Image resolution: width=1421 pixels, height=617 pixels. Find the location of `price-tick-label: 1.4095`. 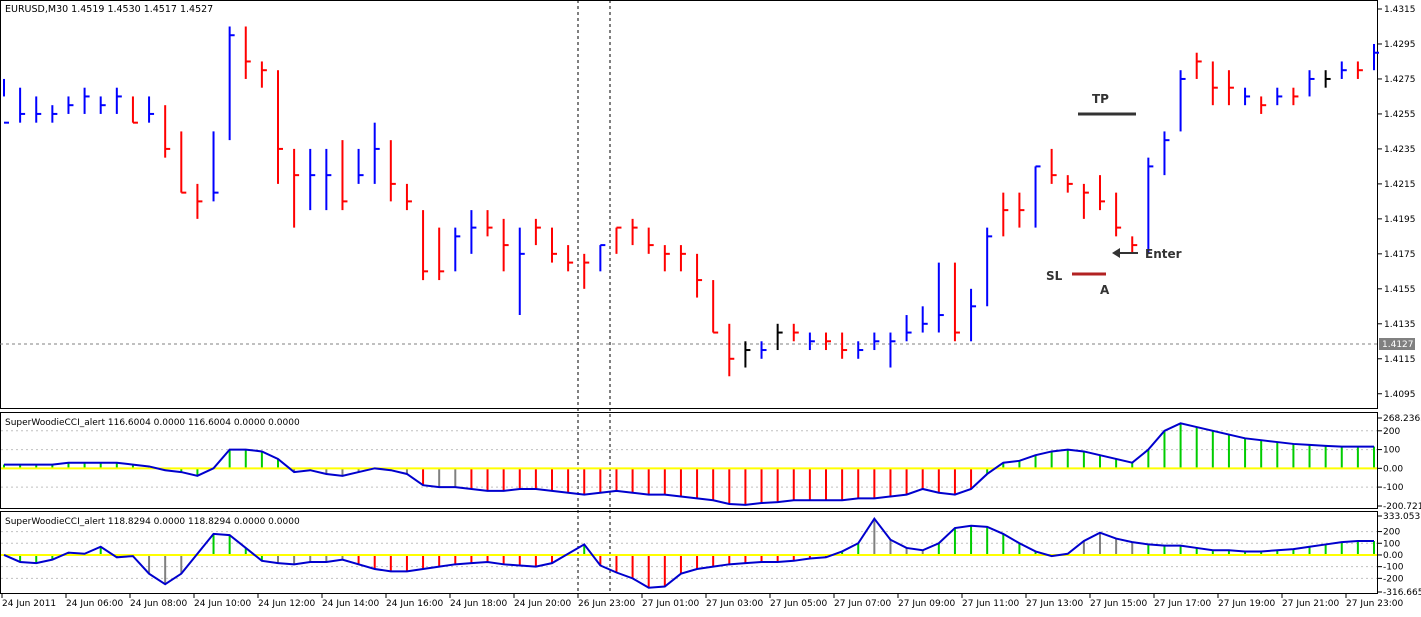

price-tick-label: 1.4095 is located at coordinates (1400, 395).